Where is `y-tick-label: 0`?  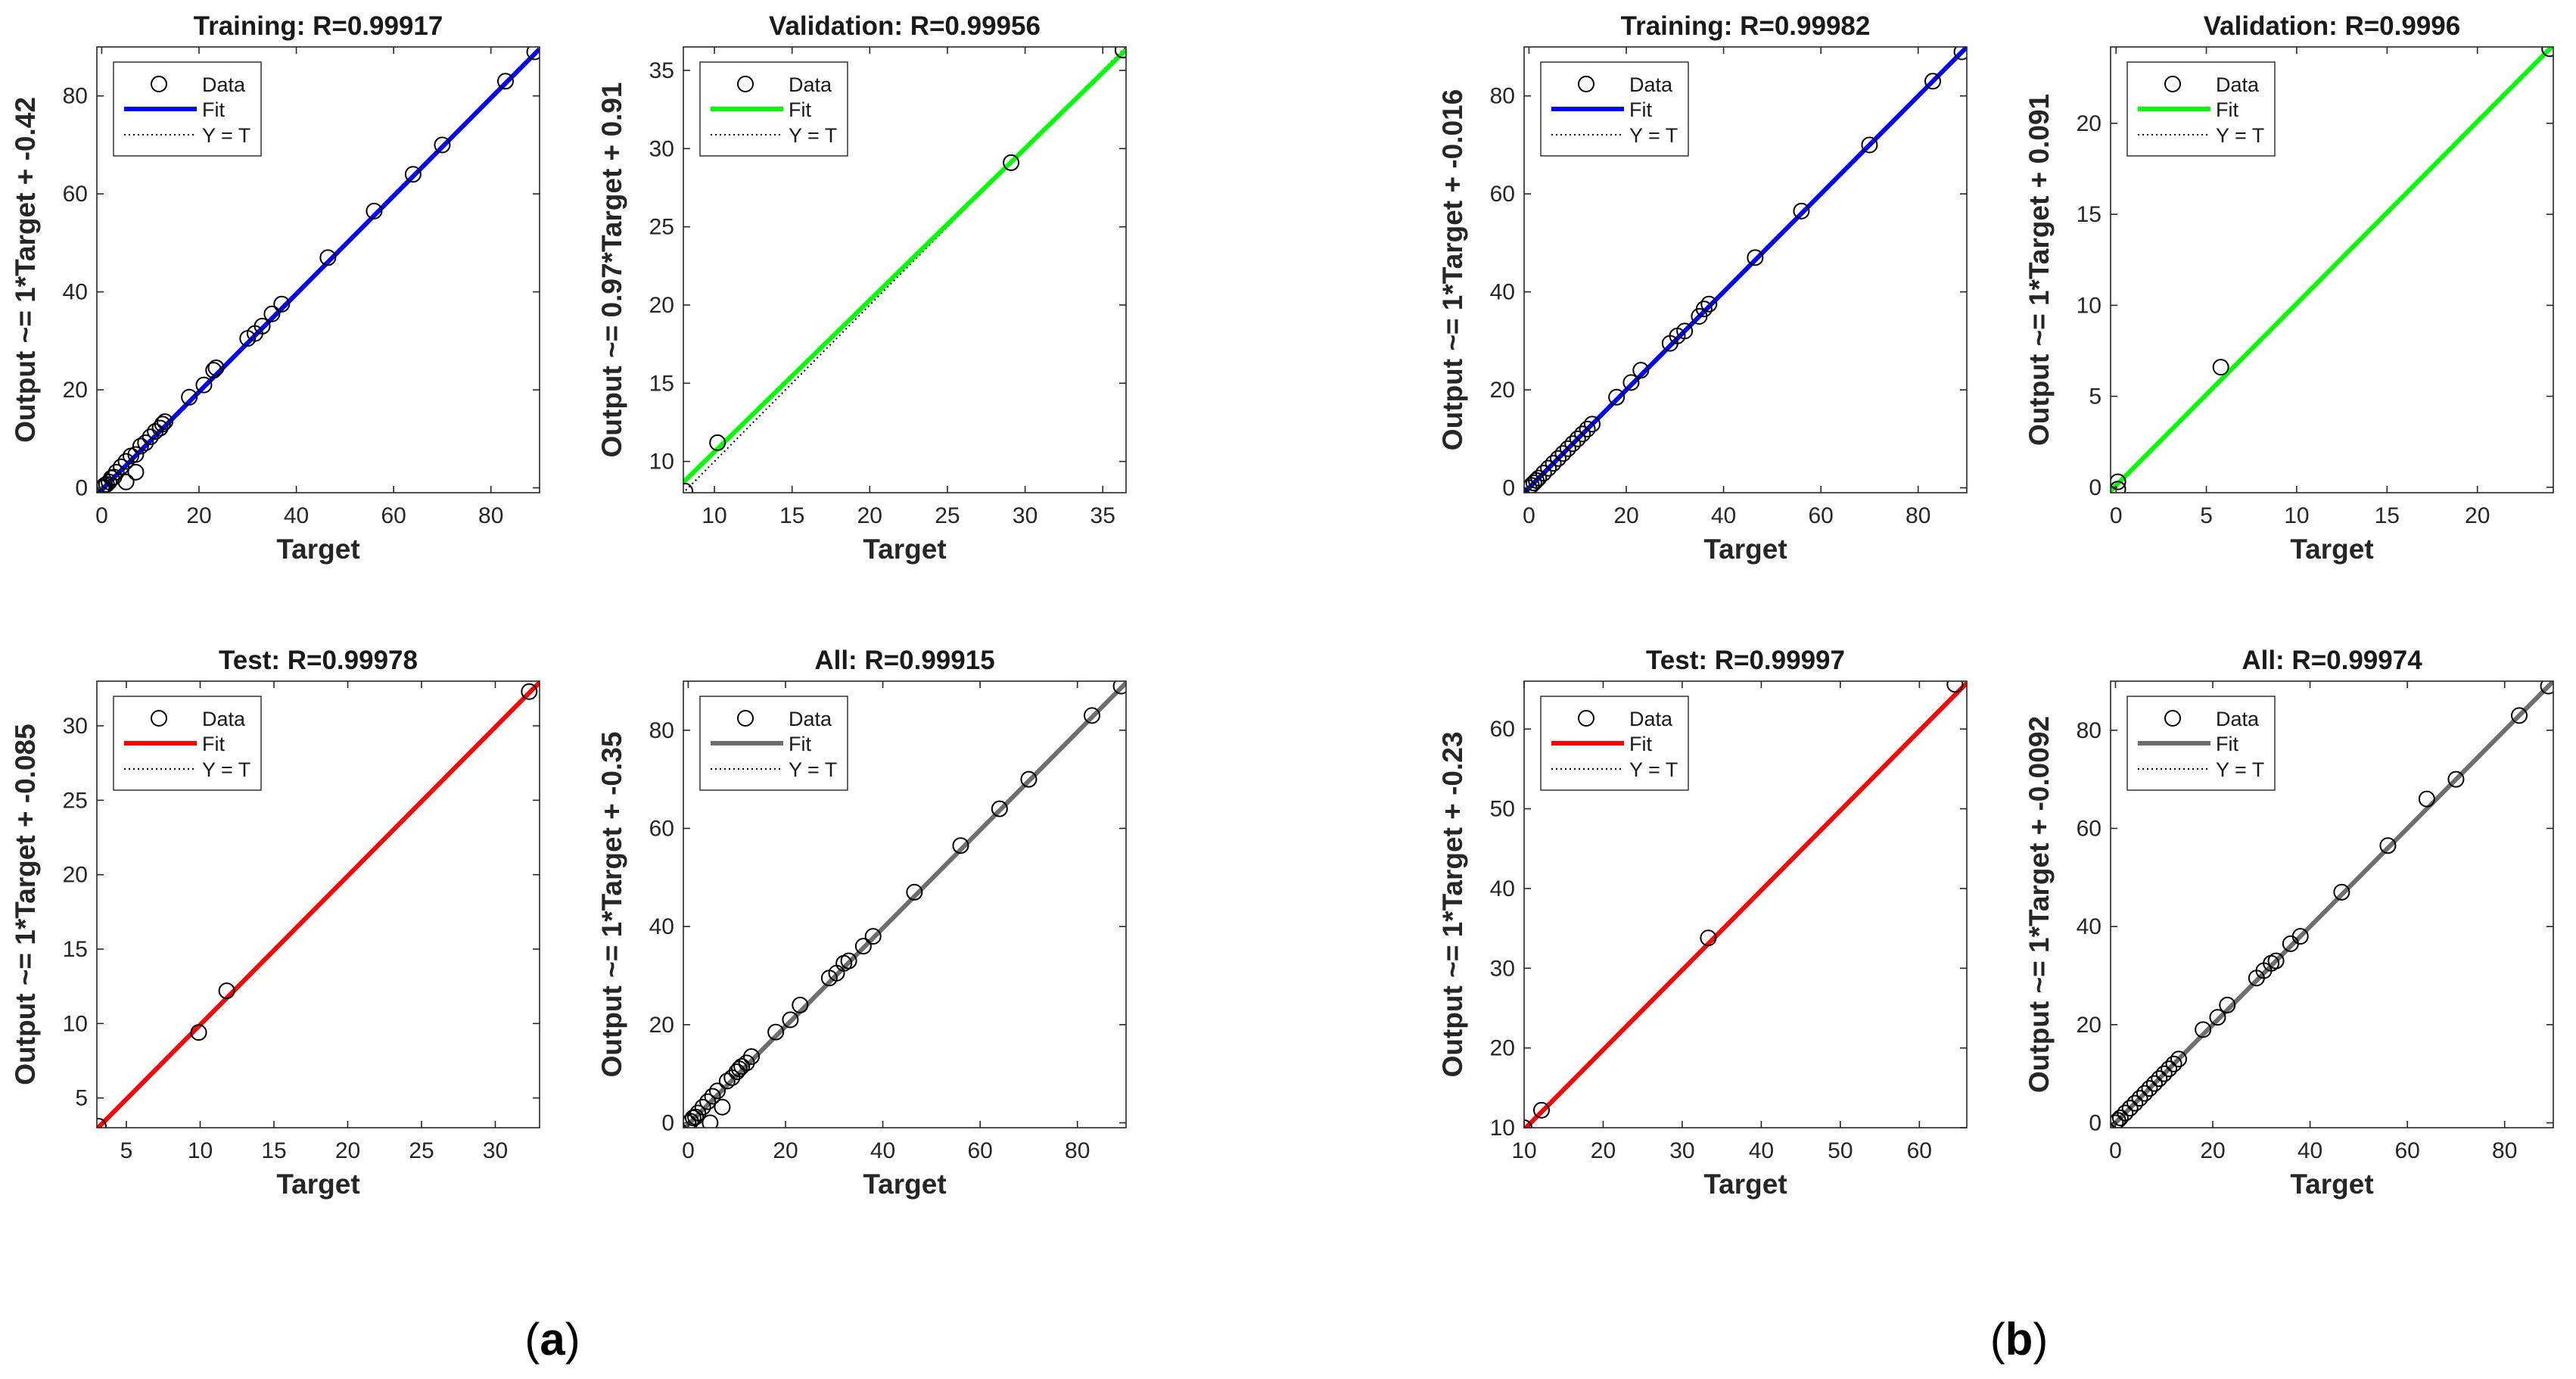
y-tick-label: 0 is located at coordinates (1508, 488).